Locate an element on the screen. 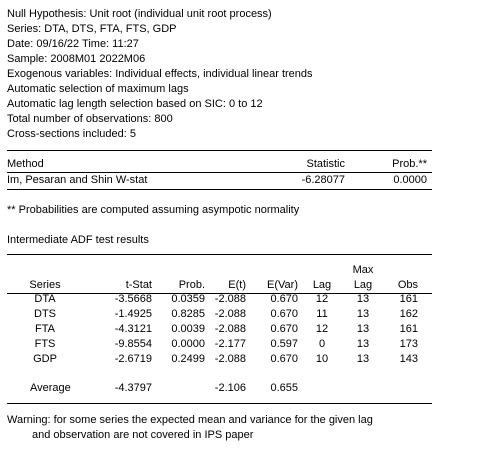  table-row-evar: 0.597 is located at coordinates (284, 344).